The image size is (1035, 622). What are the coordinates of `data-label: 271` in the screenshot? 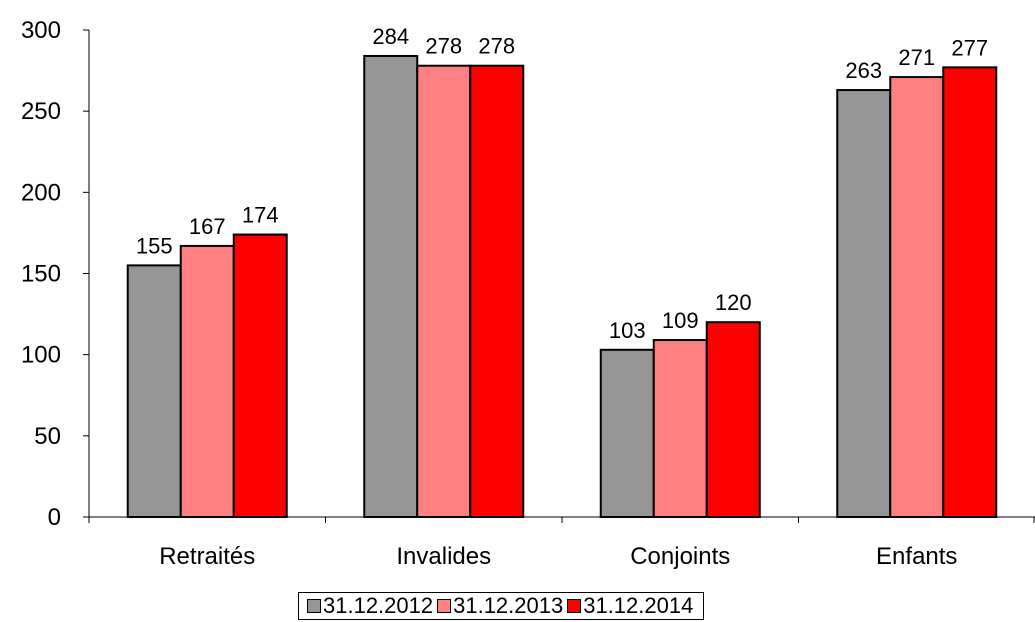 It's located at (916, 57).